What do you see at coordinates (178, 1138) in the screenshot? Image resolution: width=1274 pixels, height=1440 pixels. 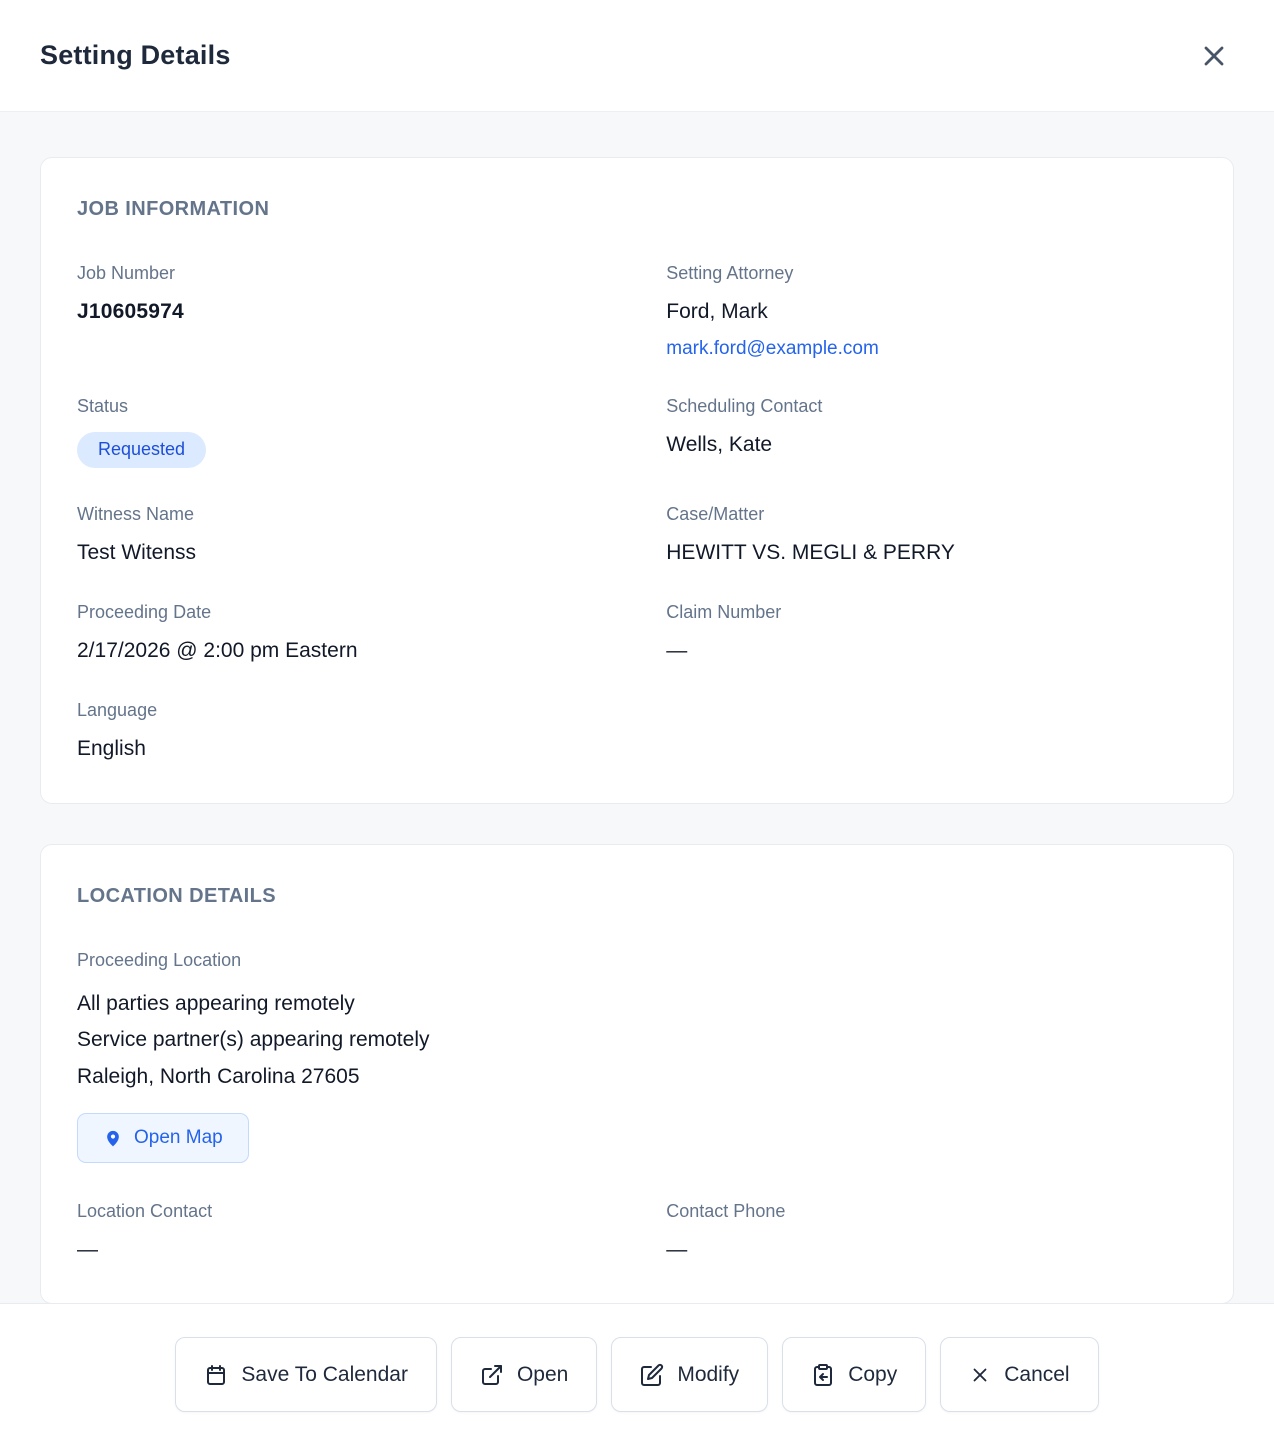 I see `open-map-label: Open Map` at bounding box center [178, 1138].